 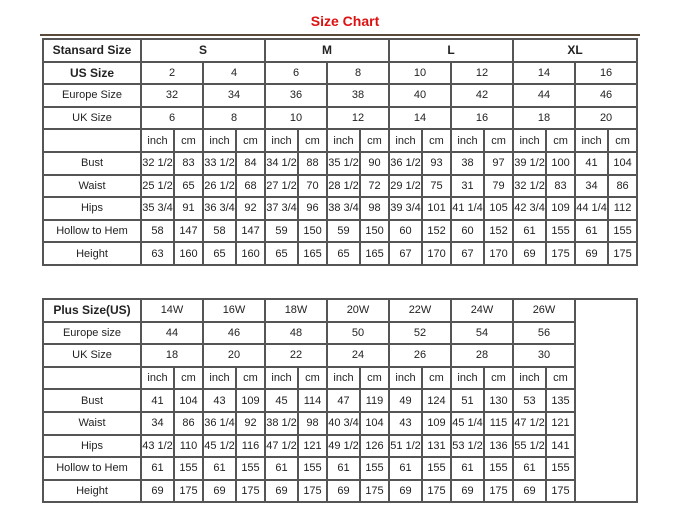 I want to click on measure-cell: 96, so click(x=313, y=208).